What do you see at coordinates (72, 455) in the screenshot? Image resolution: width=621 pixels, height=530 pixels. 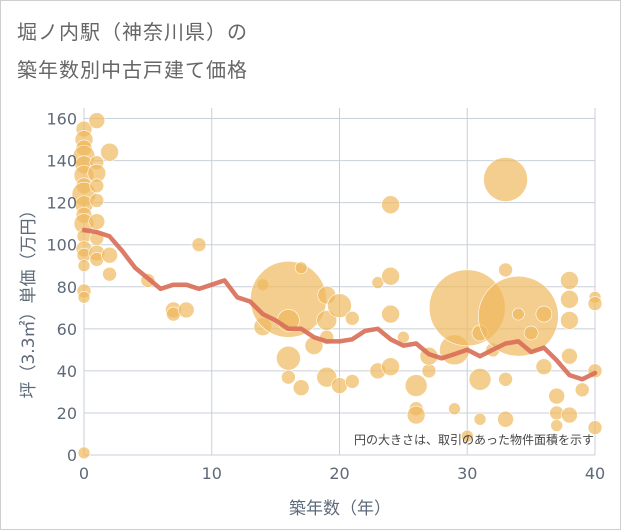 I see `y-tick-label-0: 0` at bounding box center [72, 455].